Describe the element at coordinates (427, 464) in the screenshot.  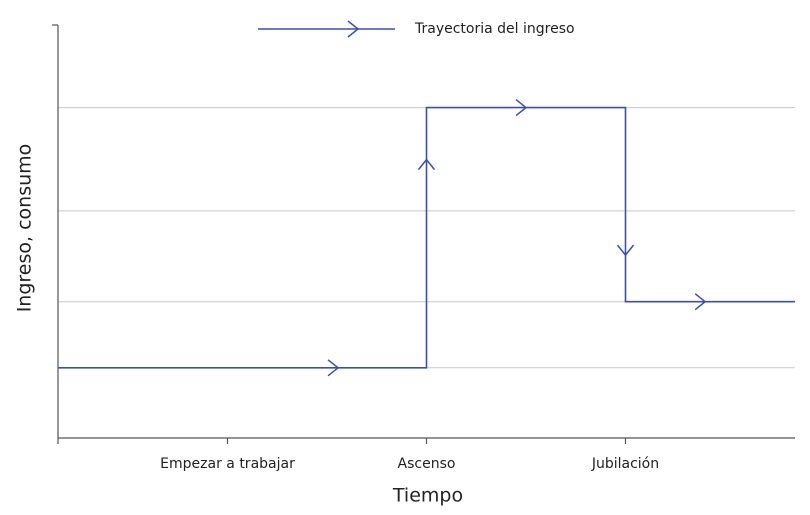
I see `x-tick-label: Ascenso` at that location.